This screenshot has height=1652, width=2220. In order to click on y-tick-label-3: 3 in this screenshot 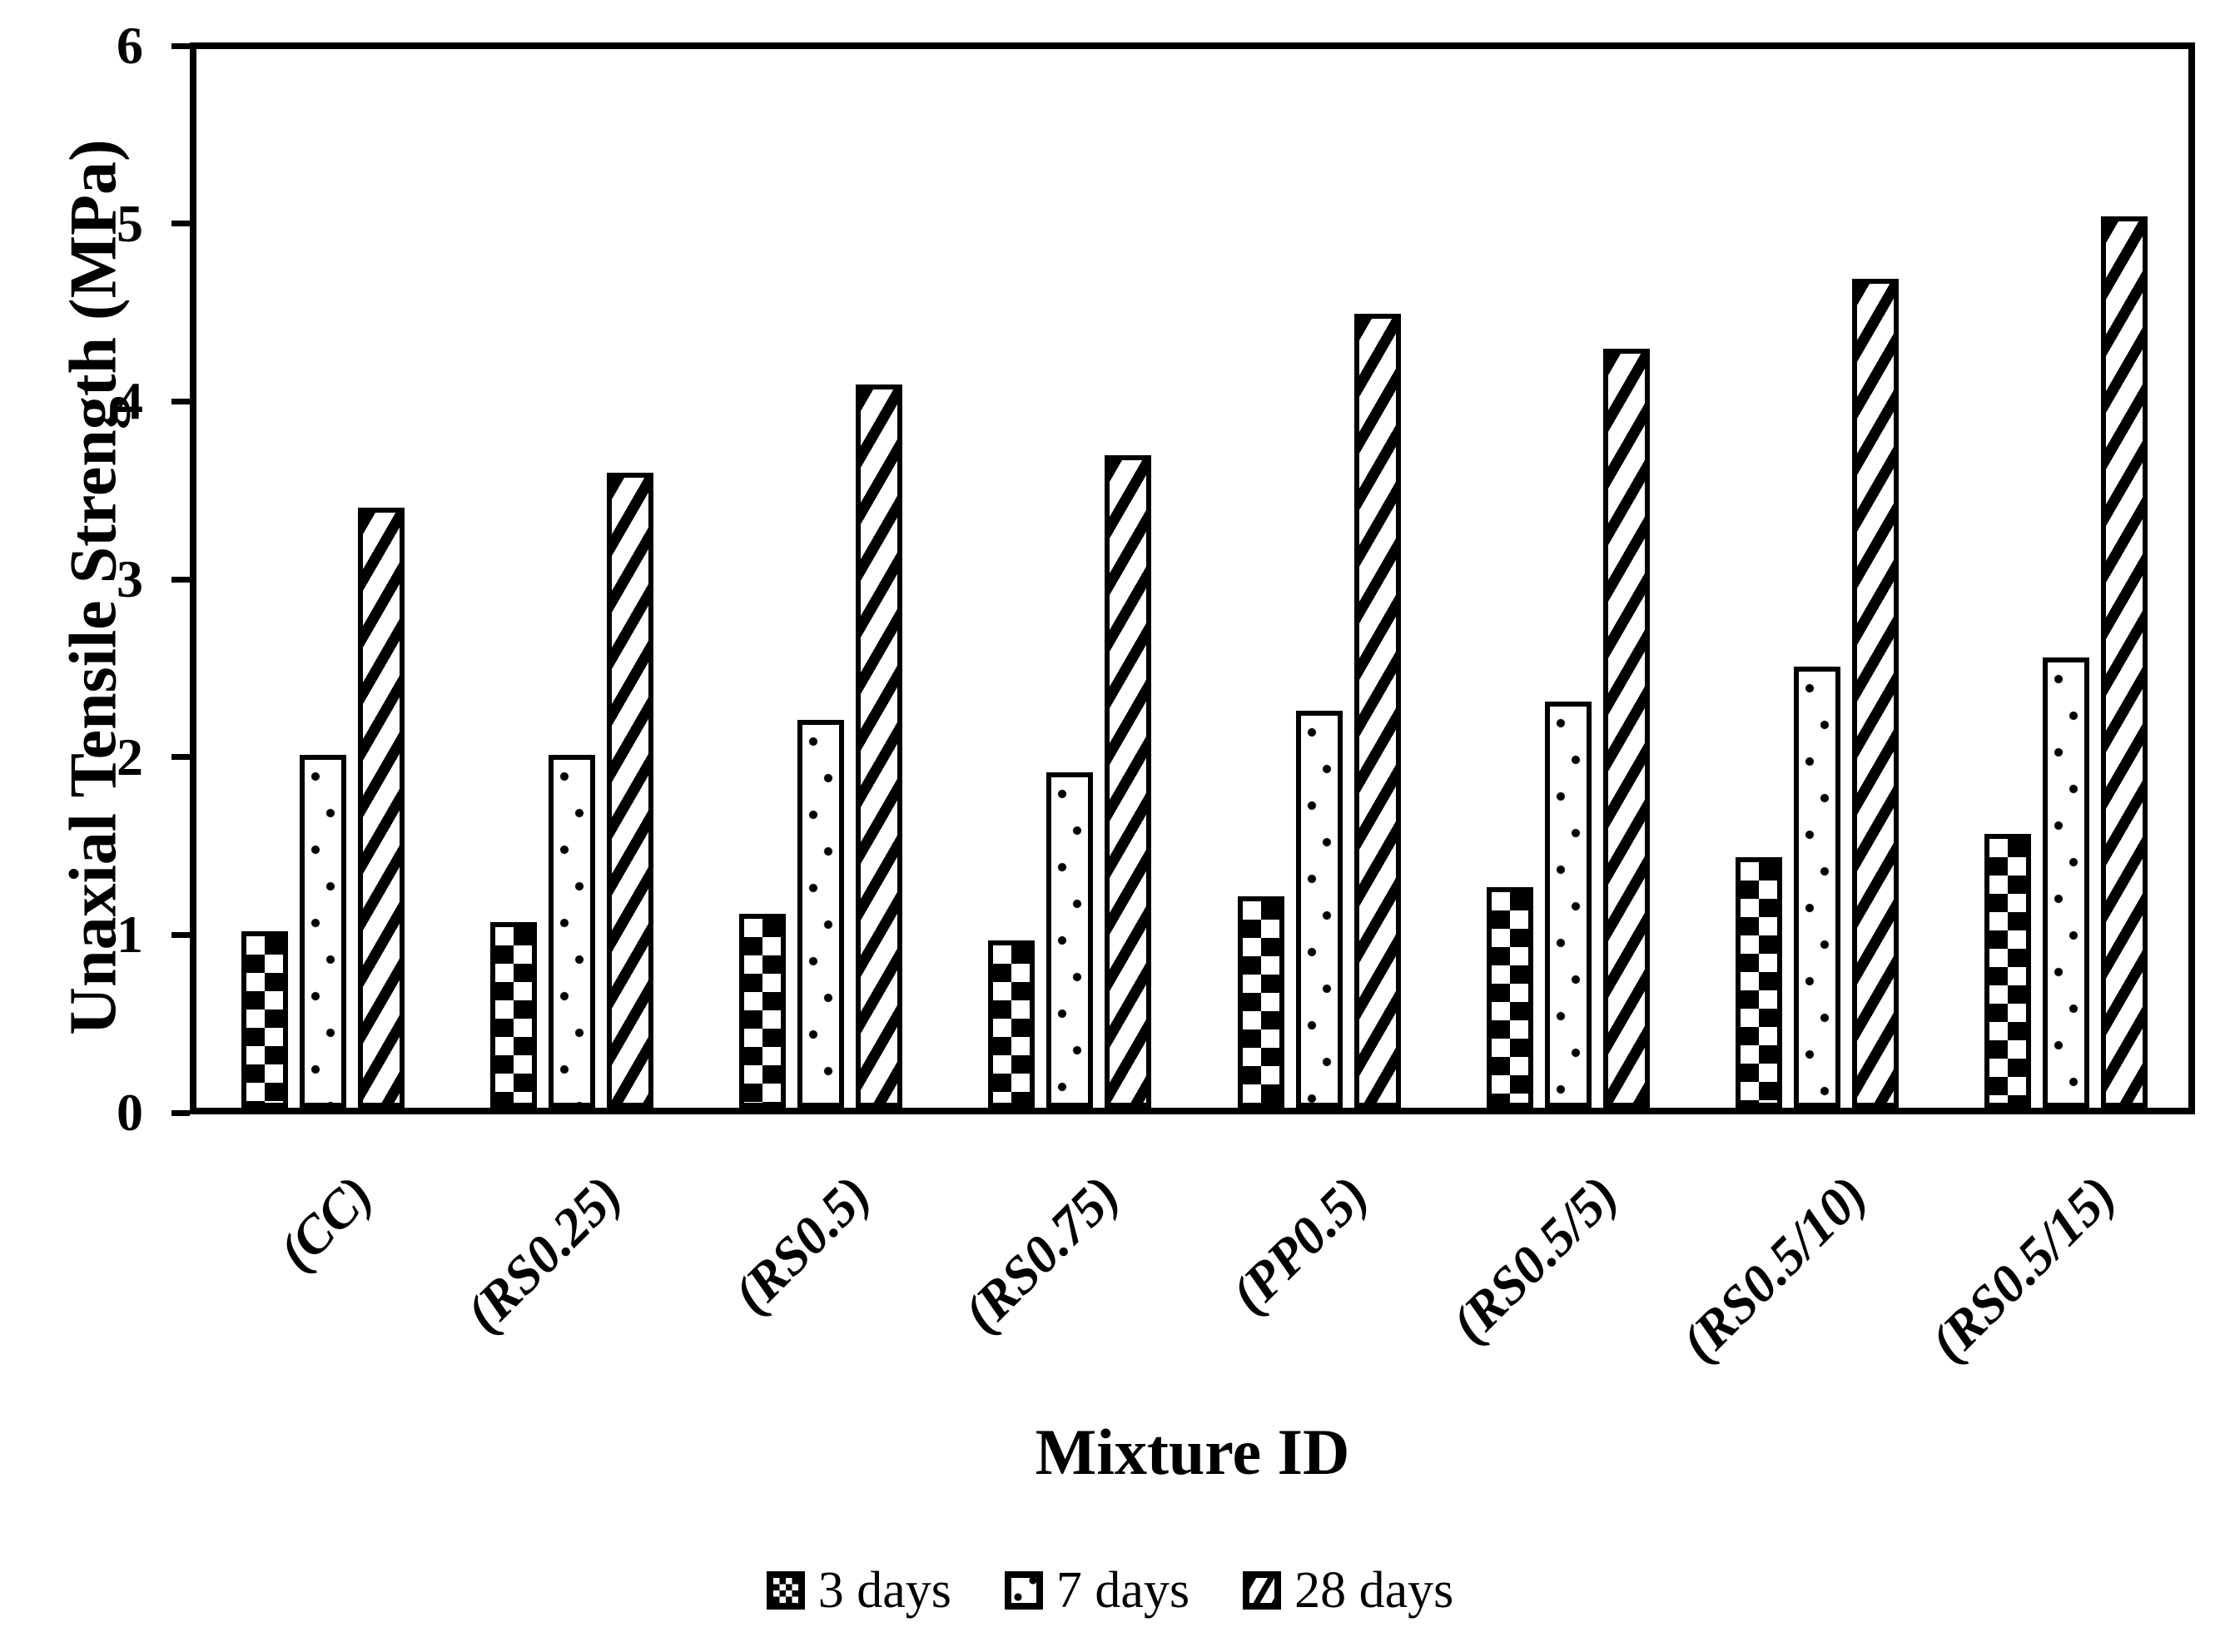, I will do `click(130, 578)`.